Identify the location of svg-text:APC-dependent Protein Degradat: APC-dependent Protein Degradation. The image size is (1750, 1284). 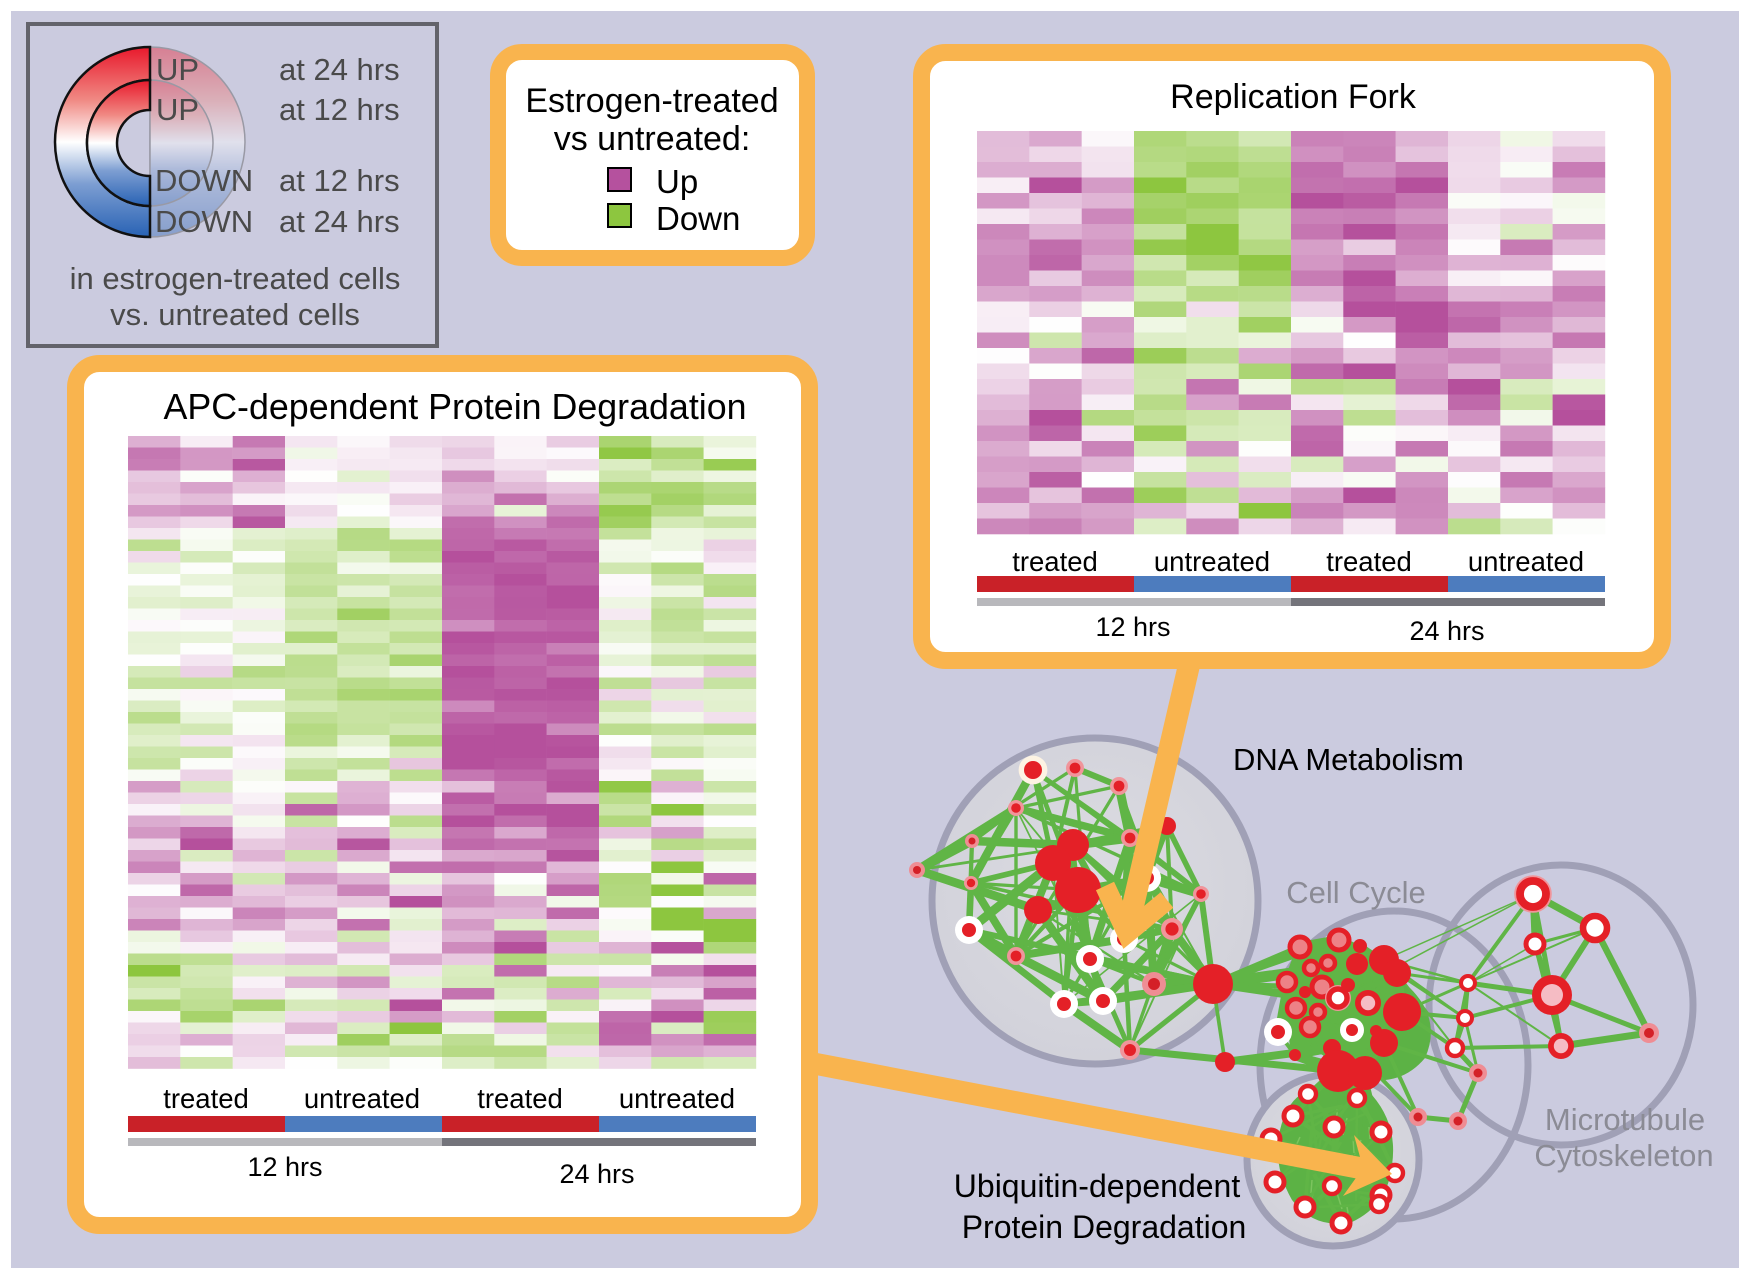
(454, 407).